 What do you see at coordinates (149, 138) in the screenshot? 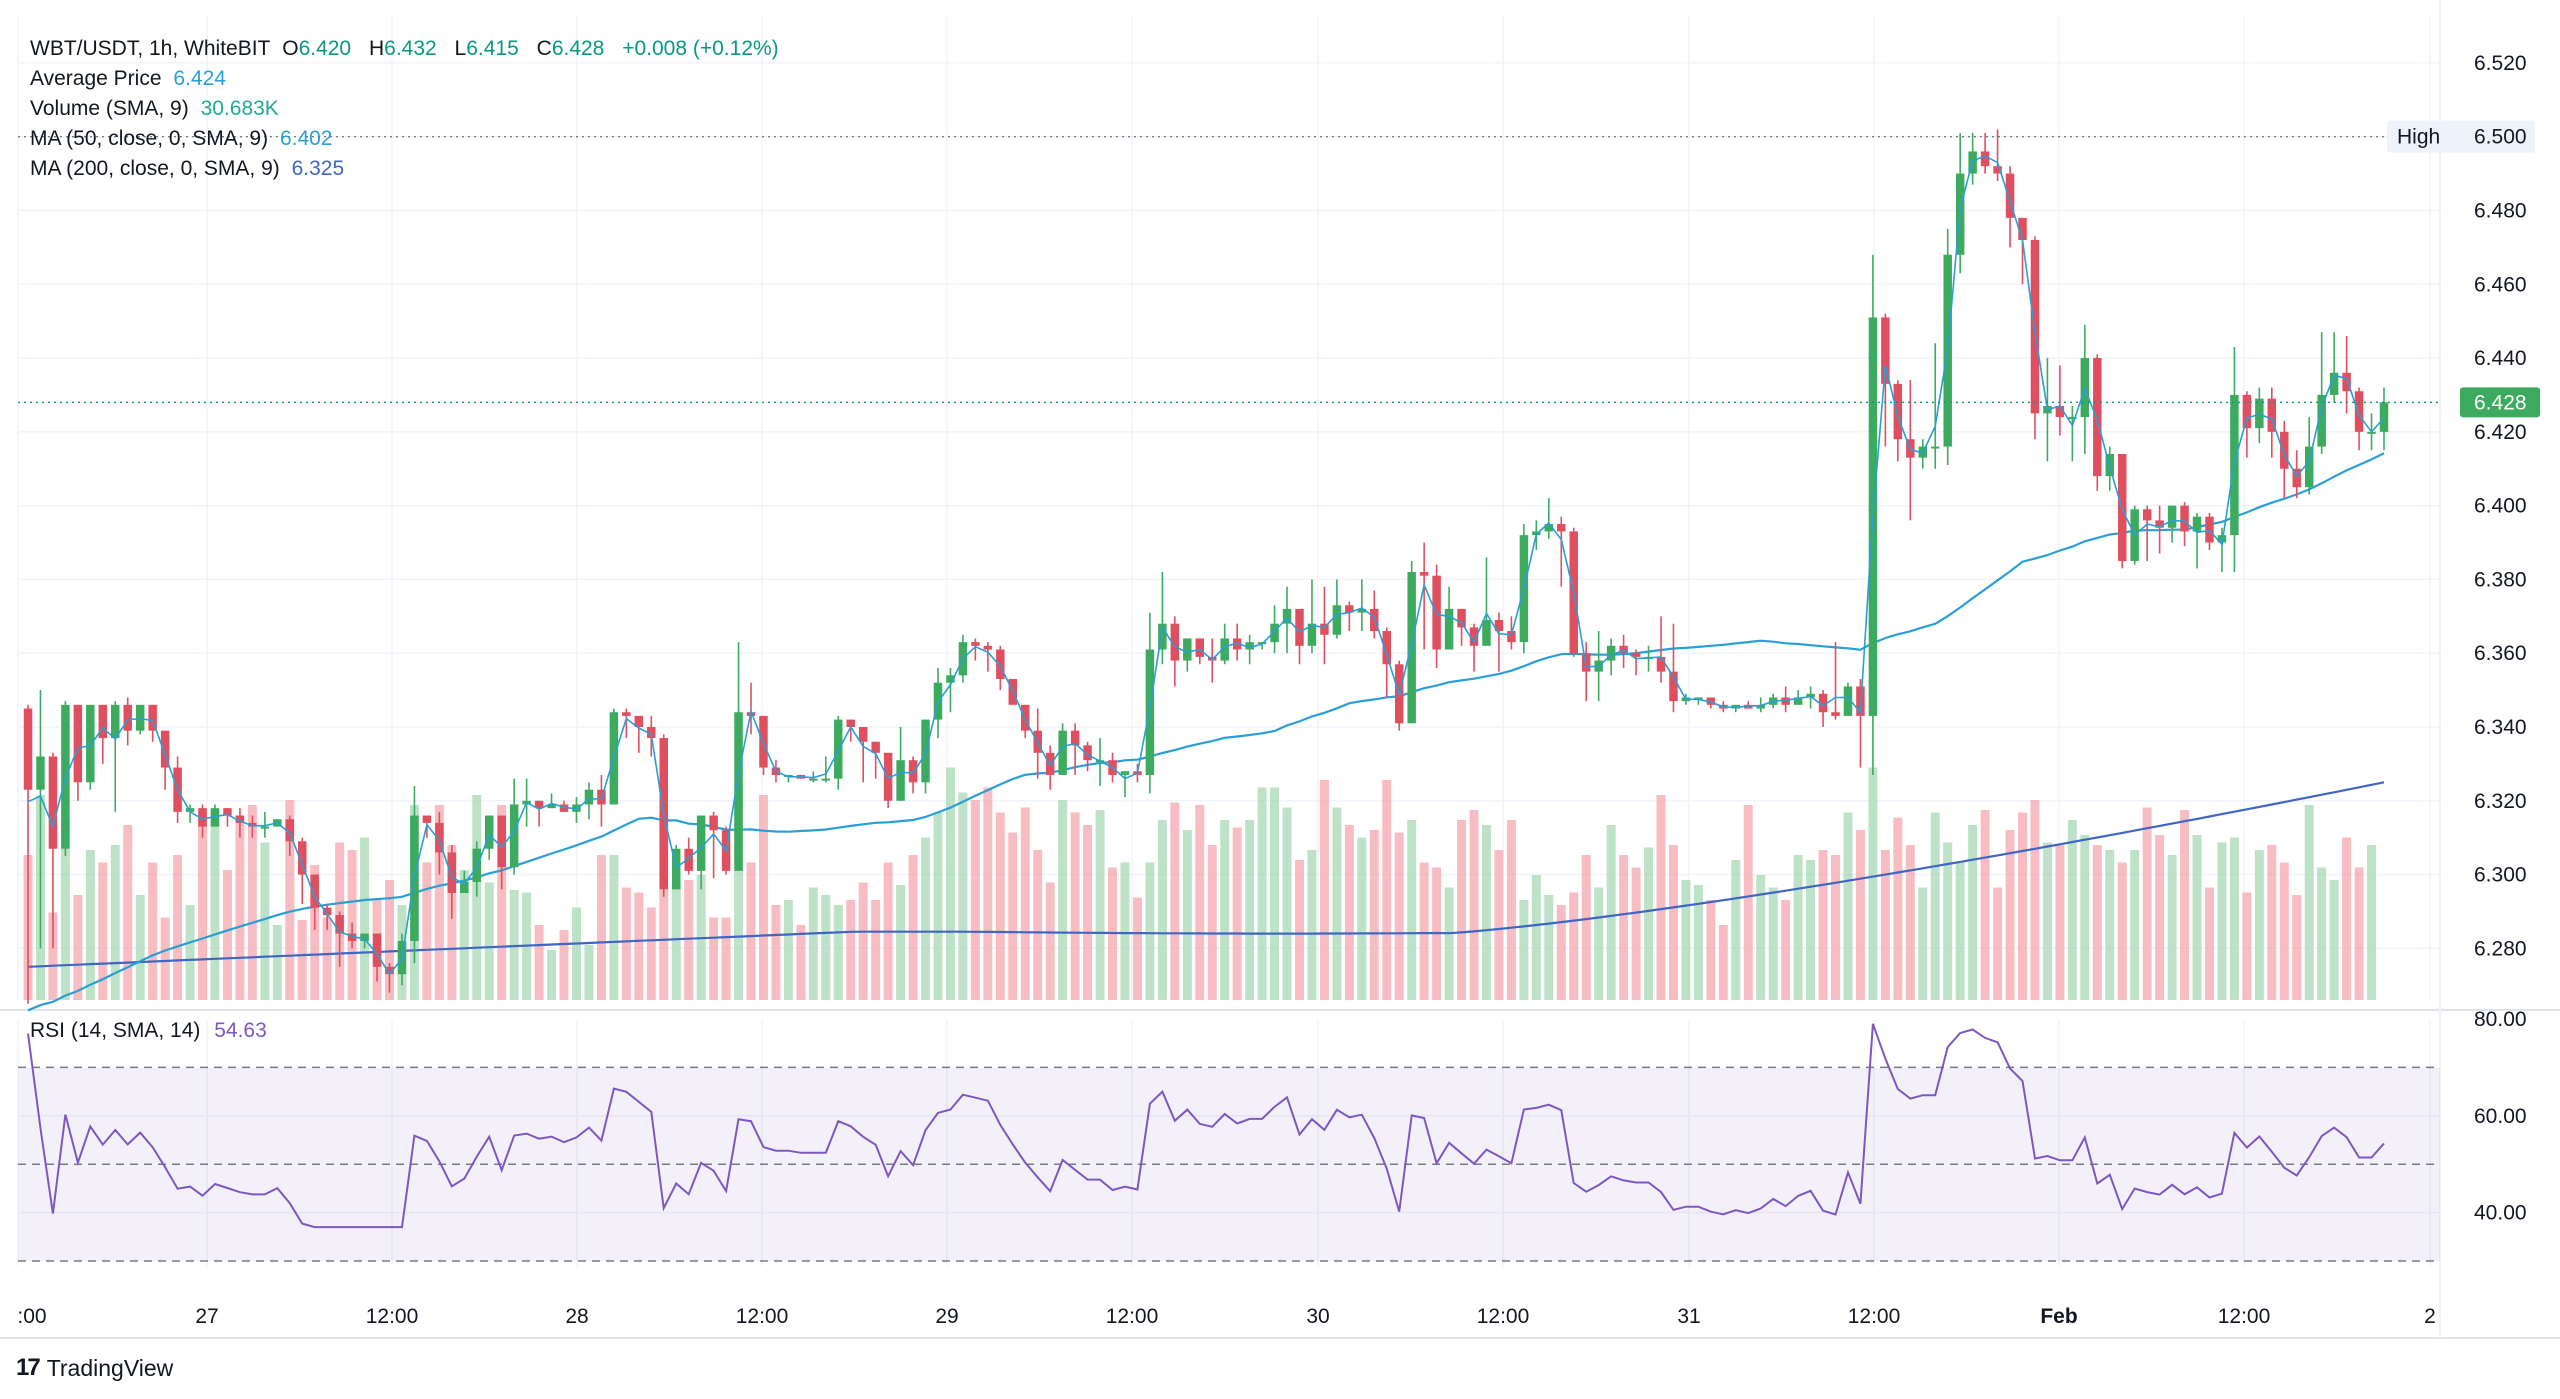
I see `ma50-label: MA (50, close, 0, SMA, 9)` at bounding box center [149, 138].